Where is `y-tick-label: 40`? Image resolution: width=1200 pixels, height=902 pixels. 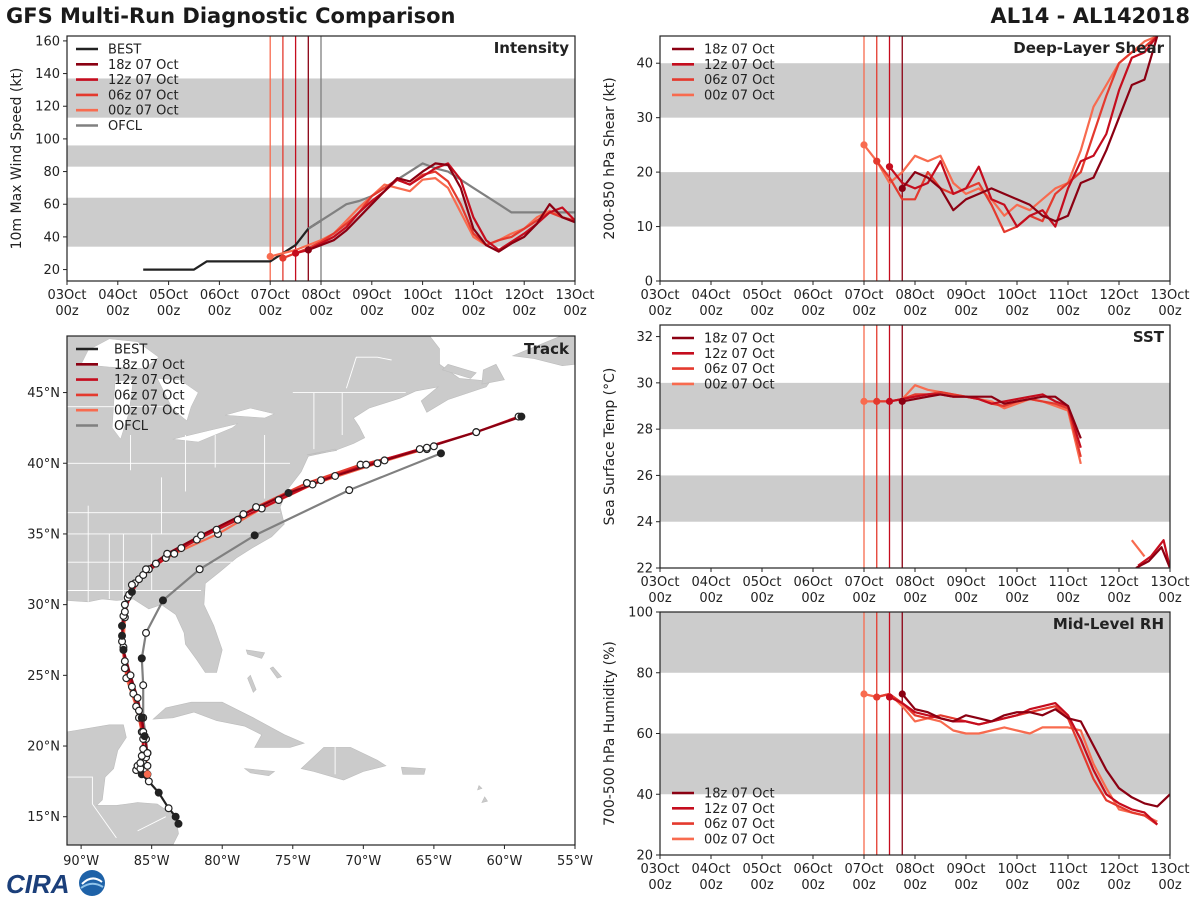 y-tick-label: 40 is located at coordinates (51, 237).